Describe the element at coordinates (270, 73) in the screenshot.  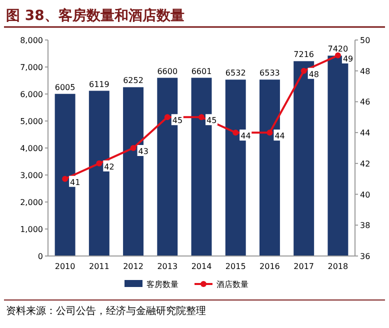
I see `data-label: 6533` at that location.